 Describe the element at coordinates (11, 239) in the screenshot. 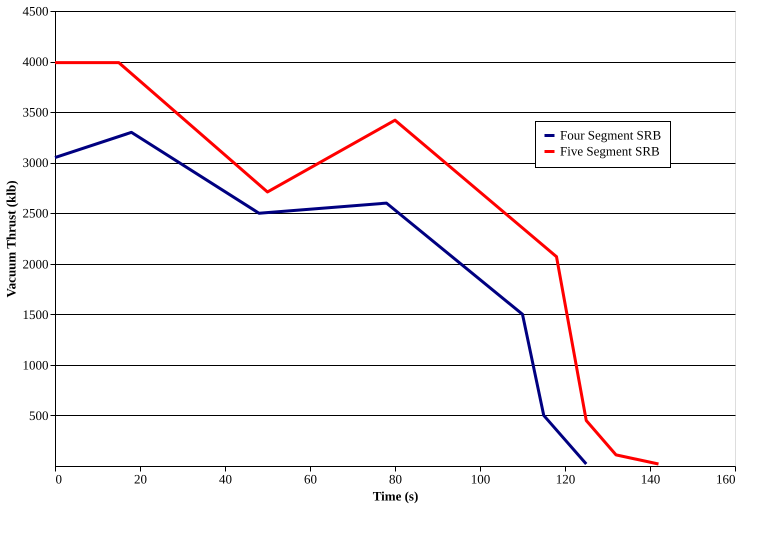

I see `y-axis-title: Vacuum Thrust (klb)` at that location.